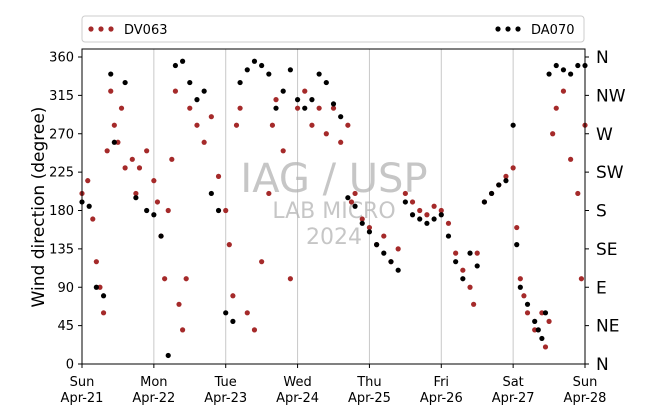 This screenshot has height=409, width=650. I want to click on x-tick-day: Tue, so click(225, 382).